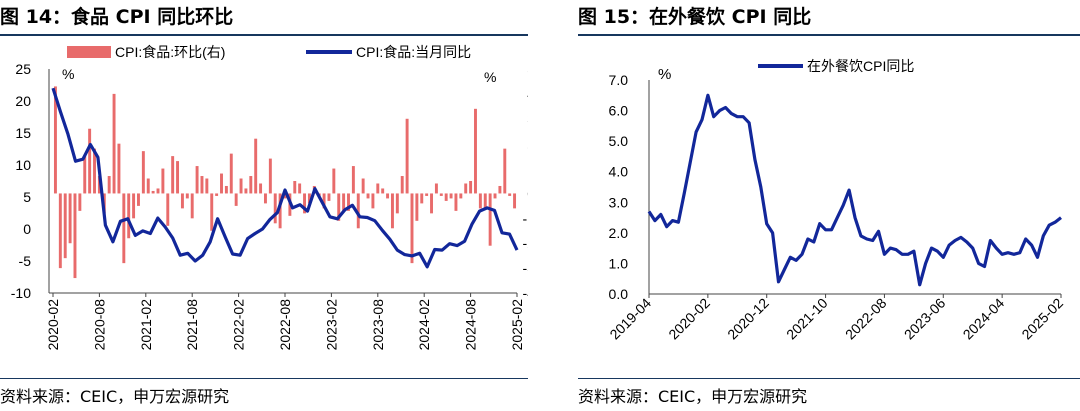 Image resolution: width=1080 pixels, height=411 pixels. Describe the element at coordinates (25, 261) in the screenshot. I see `left-tick-label: -5` at that location.